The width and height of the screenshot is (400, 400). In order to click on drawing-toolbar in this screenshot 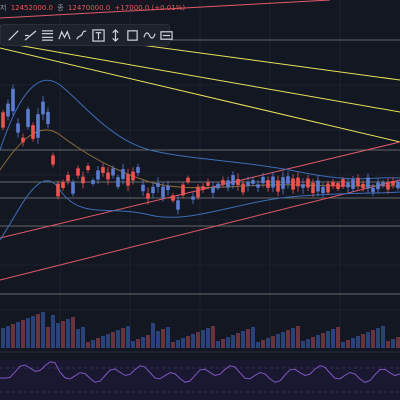, I will do `click(86, 35)`.